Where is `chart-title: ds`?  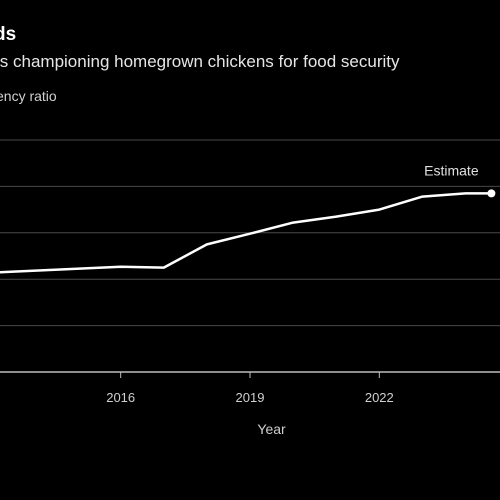 chart-title: ds is located at coordinates (8, 34).